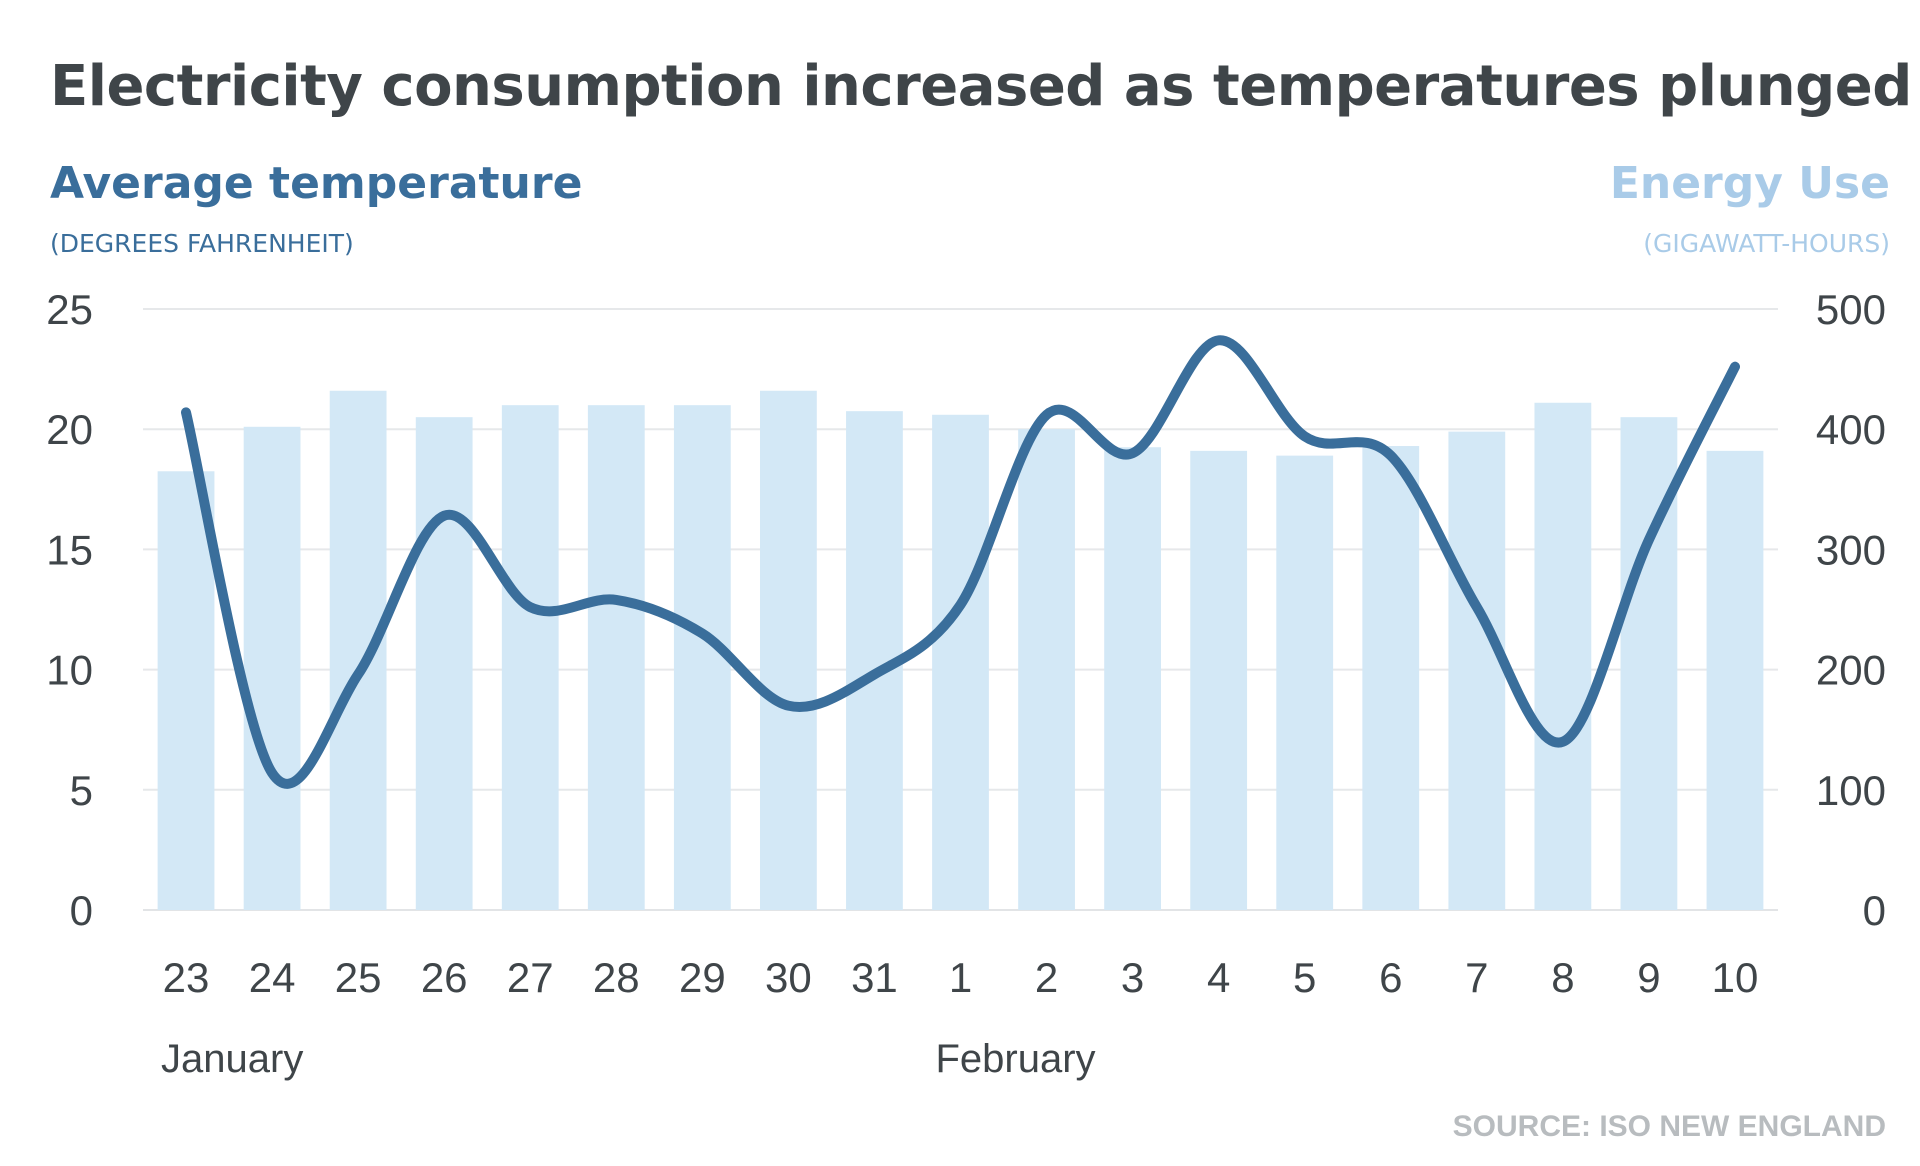 This screenshot has height=1166, width=1920. What do you see at coordinates (616, 977) in the screenshot?
I see `x-tick-label: 28` at bounding box center [616, 977].